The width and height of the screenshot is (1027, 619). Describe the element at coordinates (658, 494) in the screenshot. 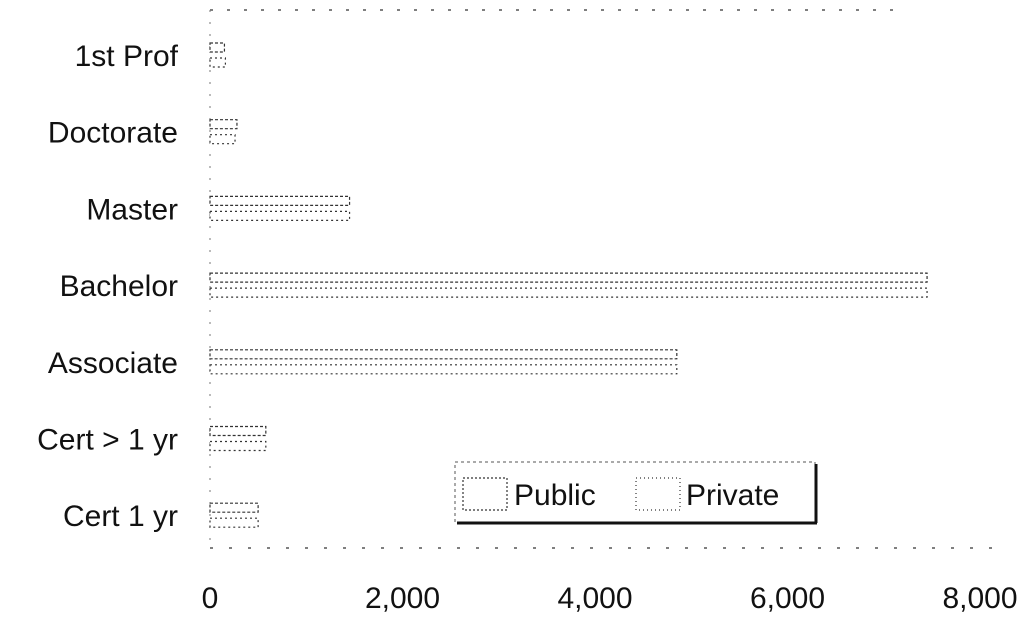

I see `legend-swatch-private` at that location.